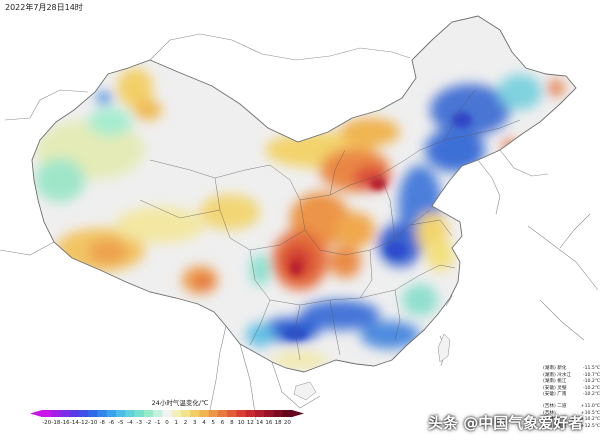  I want to click on legend-arrow-min, so click(36, 413).